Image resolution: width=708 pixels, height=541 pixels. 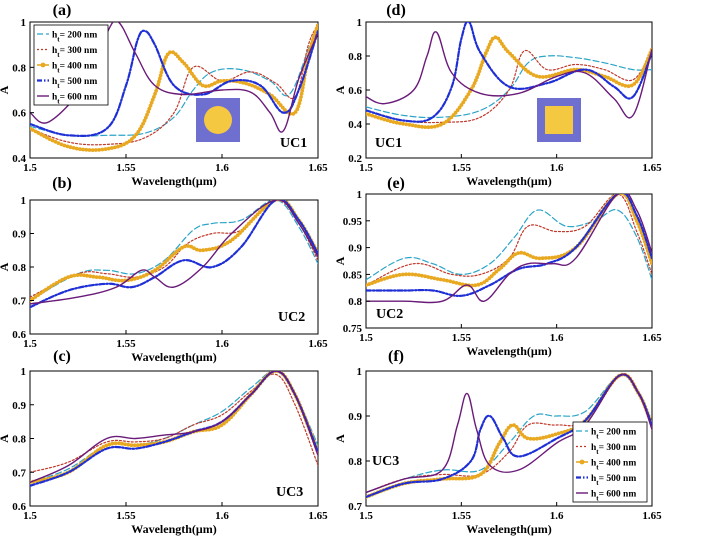 I want to click on legend-value: = 200 nm, so click(x=79, y=36).